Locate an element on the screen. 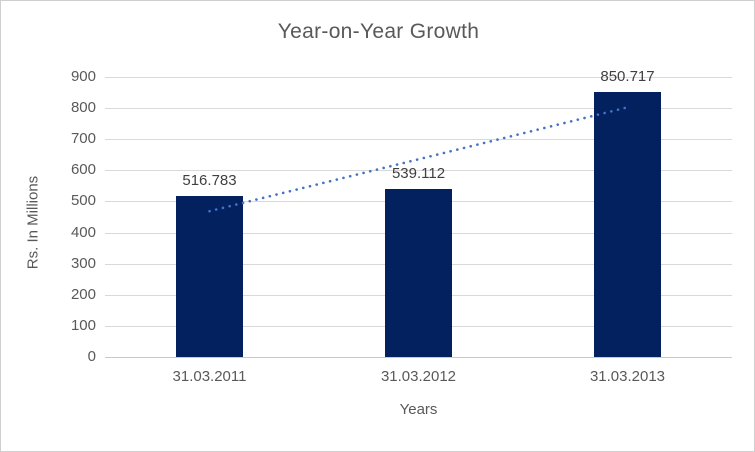 The image size is (755, 452). trendline is located at coordinates (418, 159).